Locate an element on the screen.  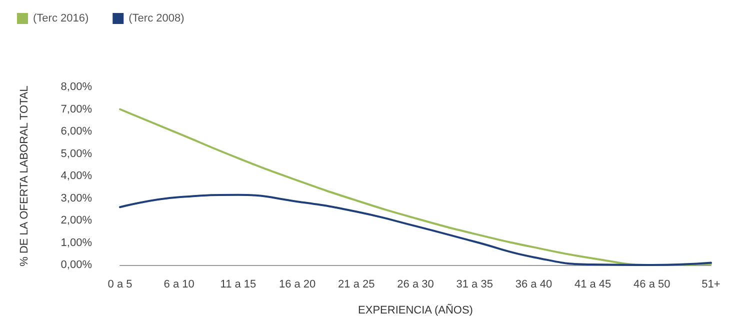
y-tick-label: 3,00% is located at coordinates (76, 198).